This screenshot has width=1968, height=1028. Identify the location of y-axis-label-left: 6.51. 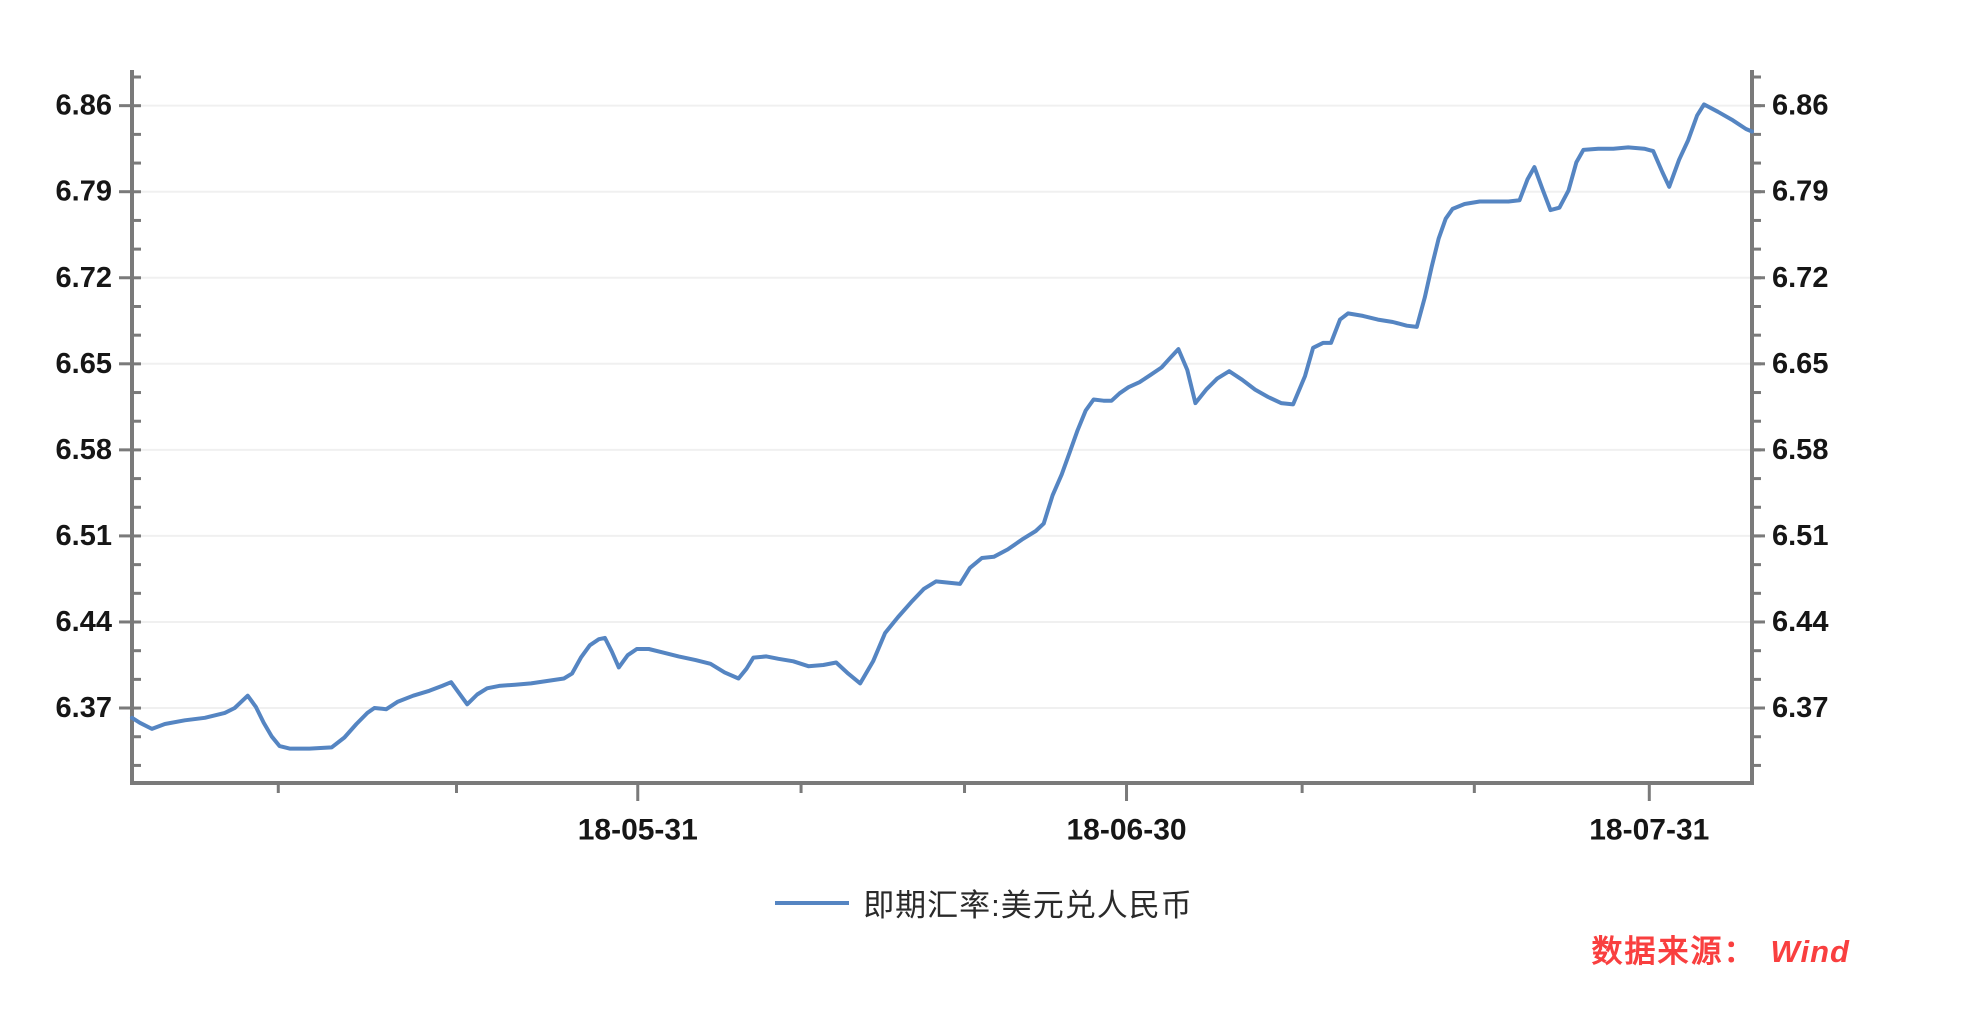
(84, 536).